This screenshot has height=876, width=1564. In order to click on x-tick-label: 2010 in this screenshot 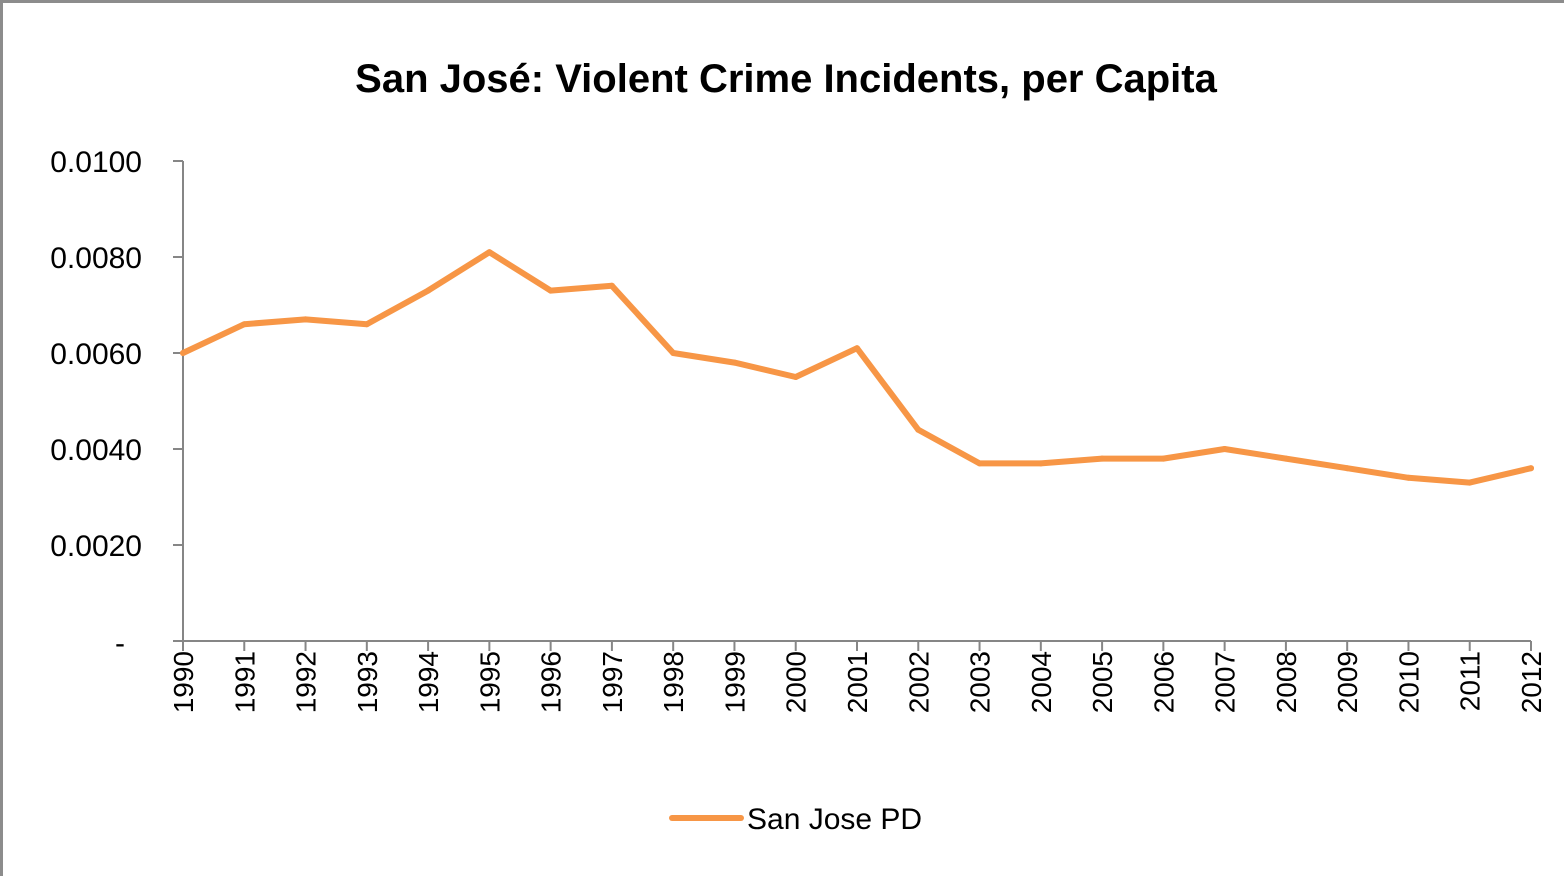, I will do `click(1408, 682)`.